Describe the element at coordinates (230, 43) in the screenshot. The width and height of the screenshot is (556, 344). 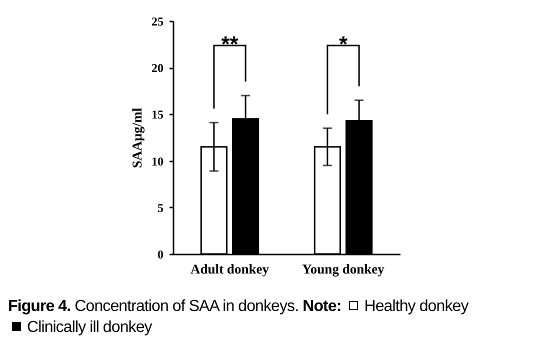
I see `annotation: **` at that location.